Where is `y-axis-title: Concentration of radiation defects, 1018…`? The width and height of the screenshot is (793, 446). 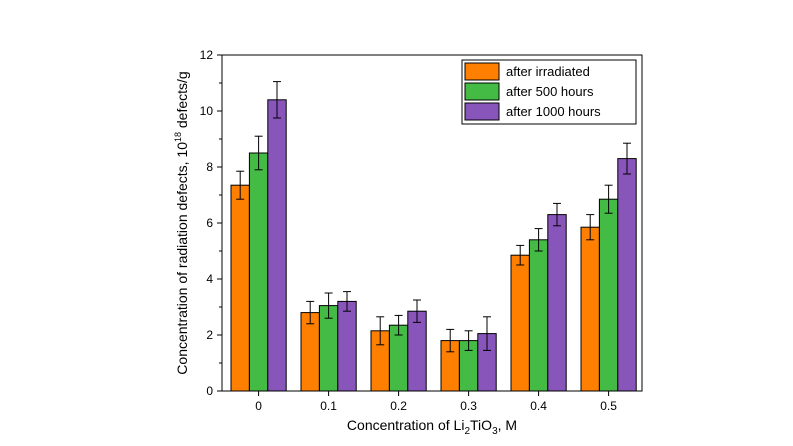
y-axis-title: Concentration of radiation defects, 1018… is located at coordinates (181, 222).